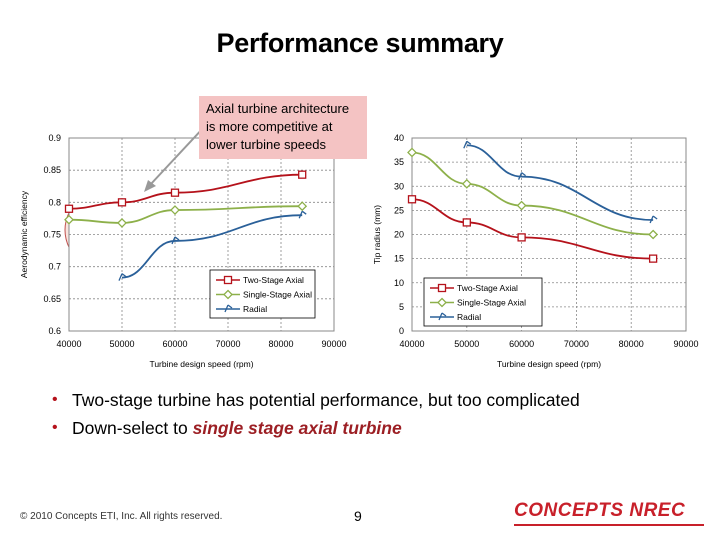 This screenshot has height=540, width=720. I want to click on callout-arrow-head, so click(150, 186).